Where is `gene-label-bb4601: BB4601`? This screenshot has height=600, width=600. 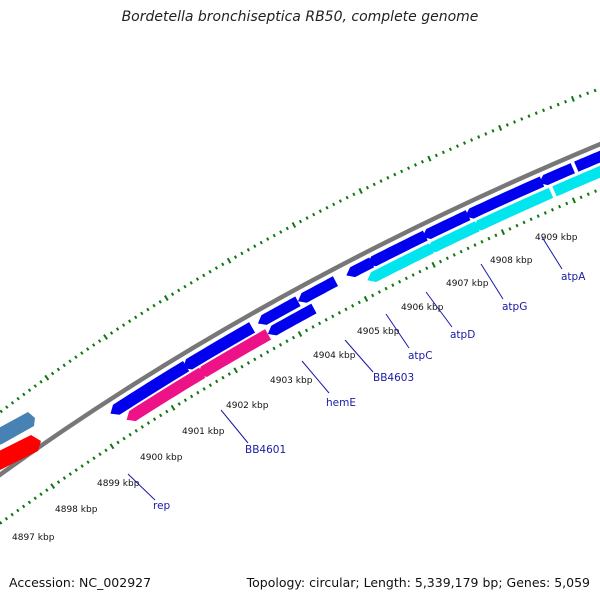
gene-label-bb4601: BB4601 is located at coordinates (265, 450).